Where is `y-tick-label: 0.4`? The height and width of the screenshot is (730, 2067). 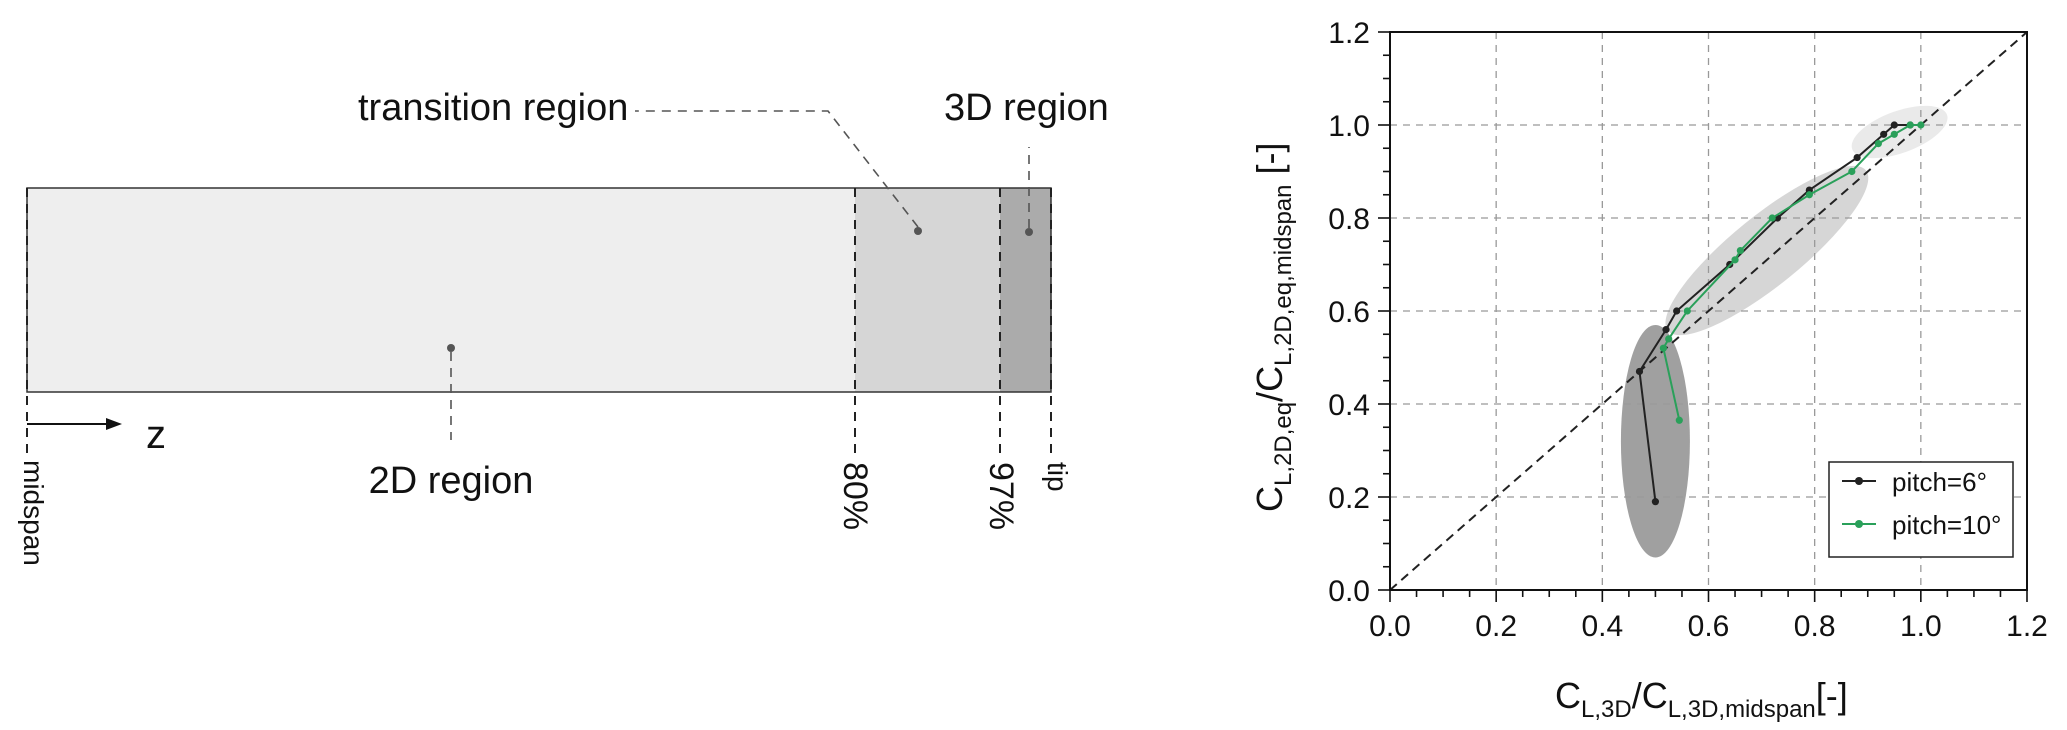
y-tick-label: 0.4 is located at coordinates (1349, 405).